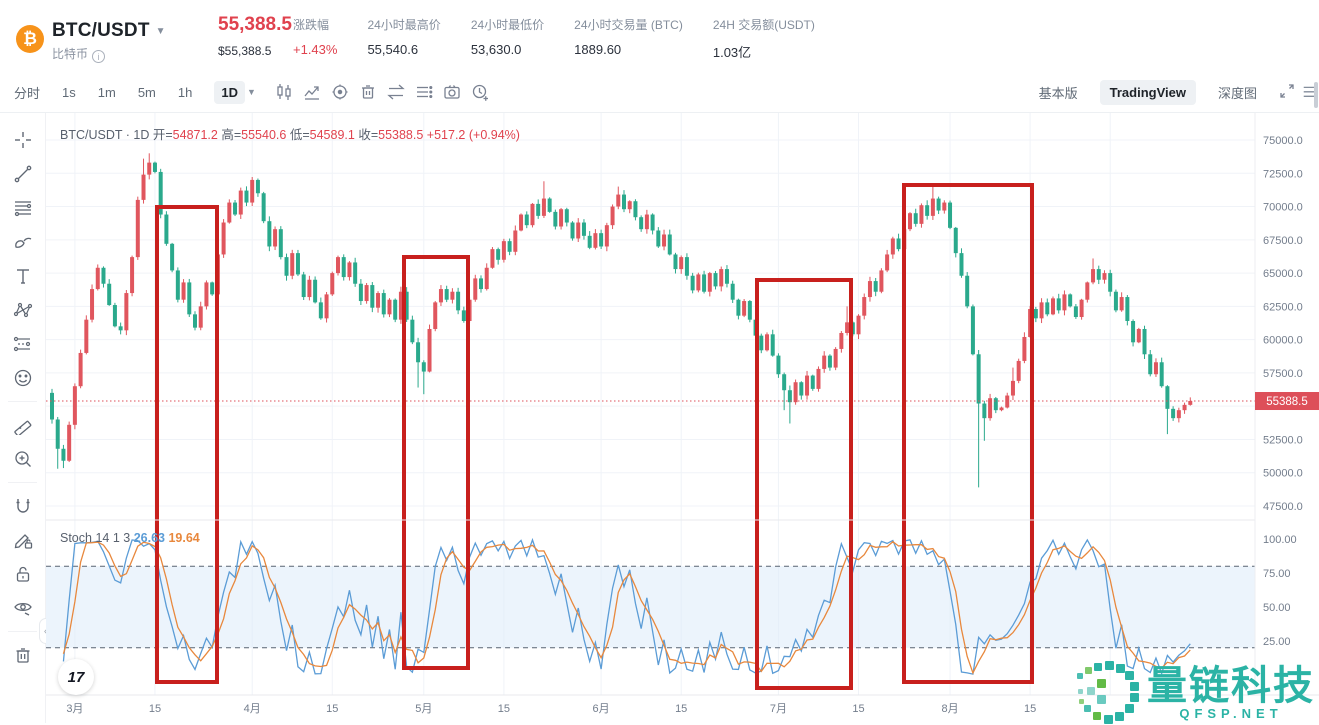 This screenshot has height=725, width=1319. Describe the element at coordinates (160, 31) in the screenshot. I see `symbol-dropdown-caret-icon: ▼` at that location.